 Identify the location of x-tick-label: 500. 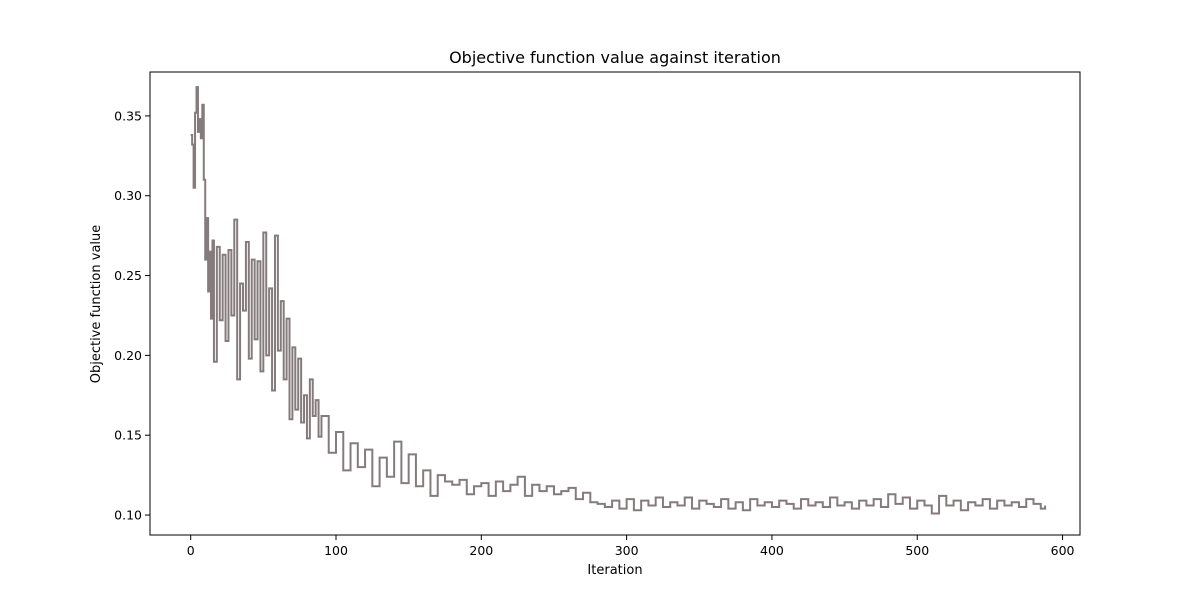
(917, 550).